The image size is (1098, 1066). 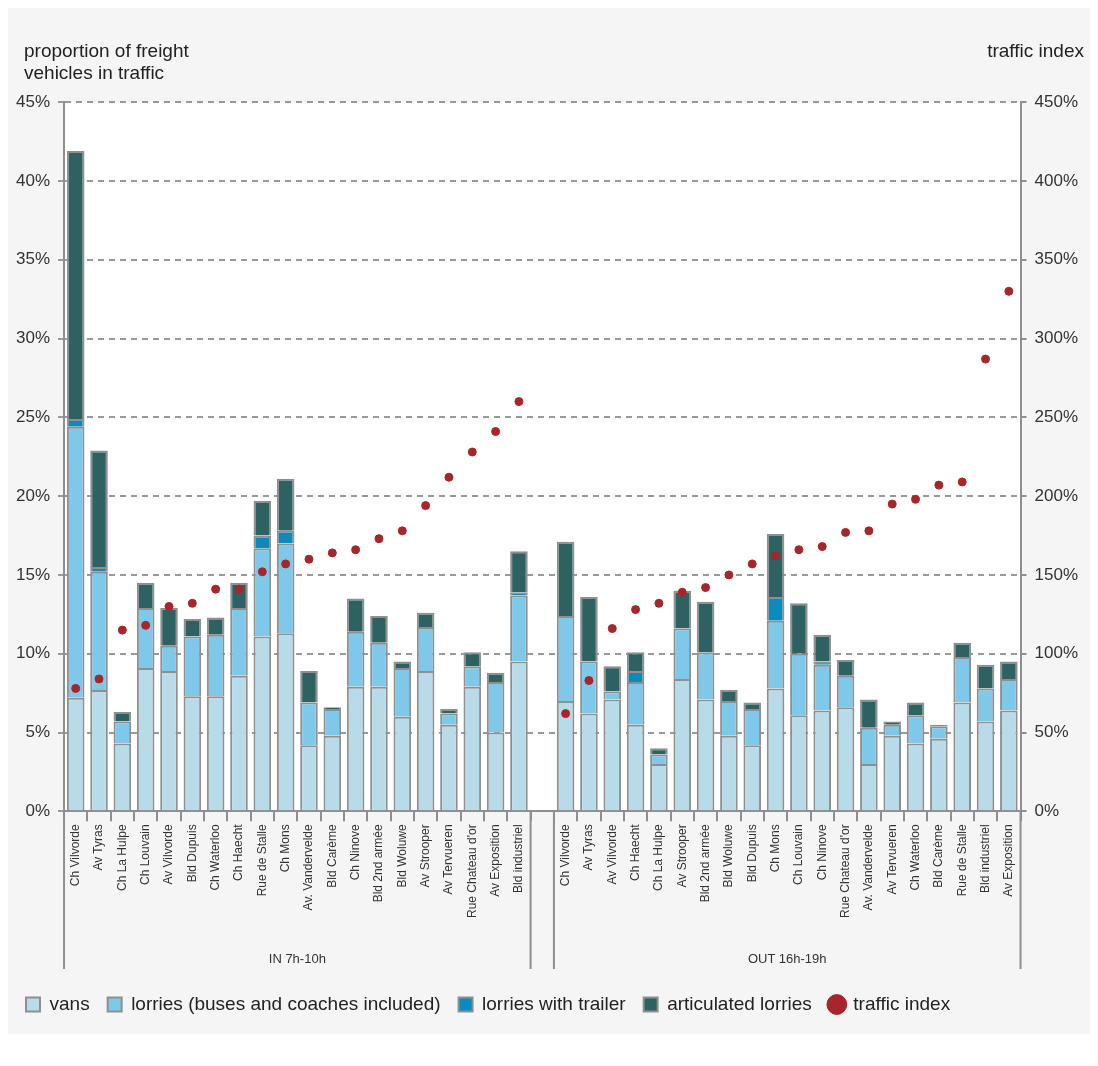 I want to click on y2-tick-label: 50%, so click(x=1051, y=732).